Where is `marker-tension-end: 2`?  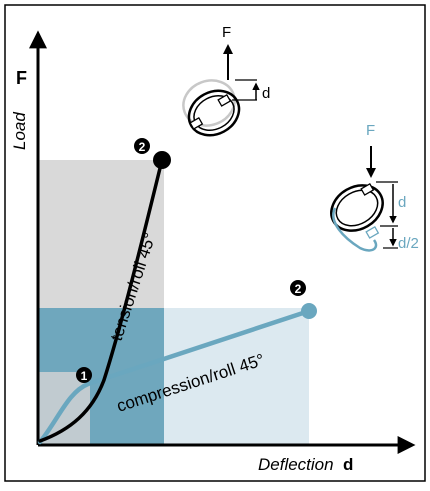
marker-tension-end: 2 is located at coordinates (142, 146).